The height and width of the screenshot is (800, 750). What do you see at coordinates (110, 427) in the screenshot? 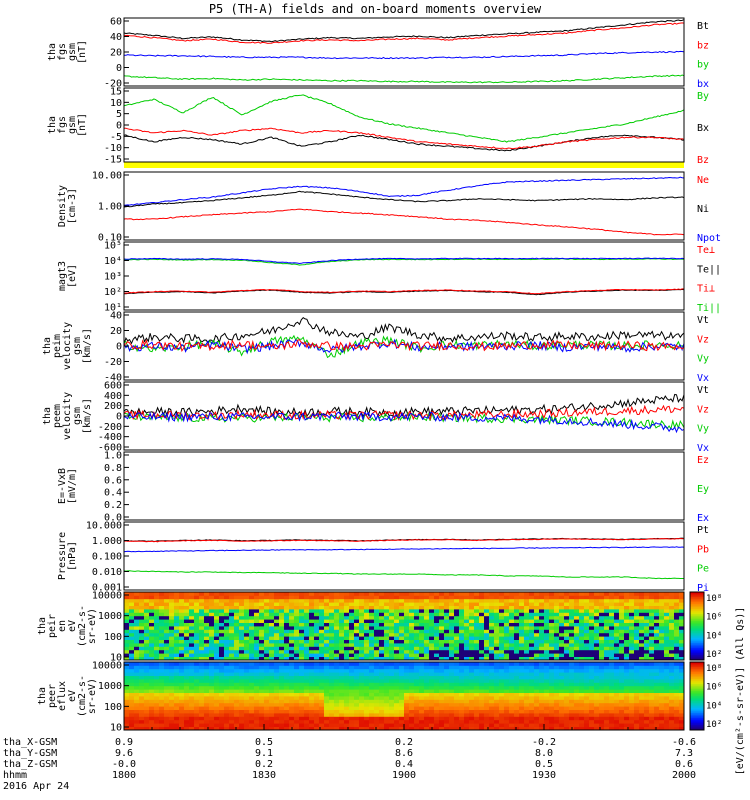
I see `y-tick-label: -200` at bounding box center [110, 427].